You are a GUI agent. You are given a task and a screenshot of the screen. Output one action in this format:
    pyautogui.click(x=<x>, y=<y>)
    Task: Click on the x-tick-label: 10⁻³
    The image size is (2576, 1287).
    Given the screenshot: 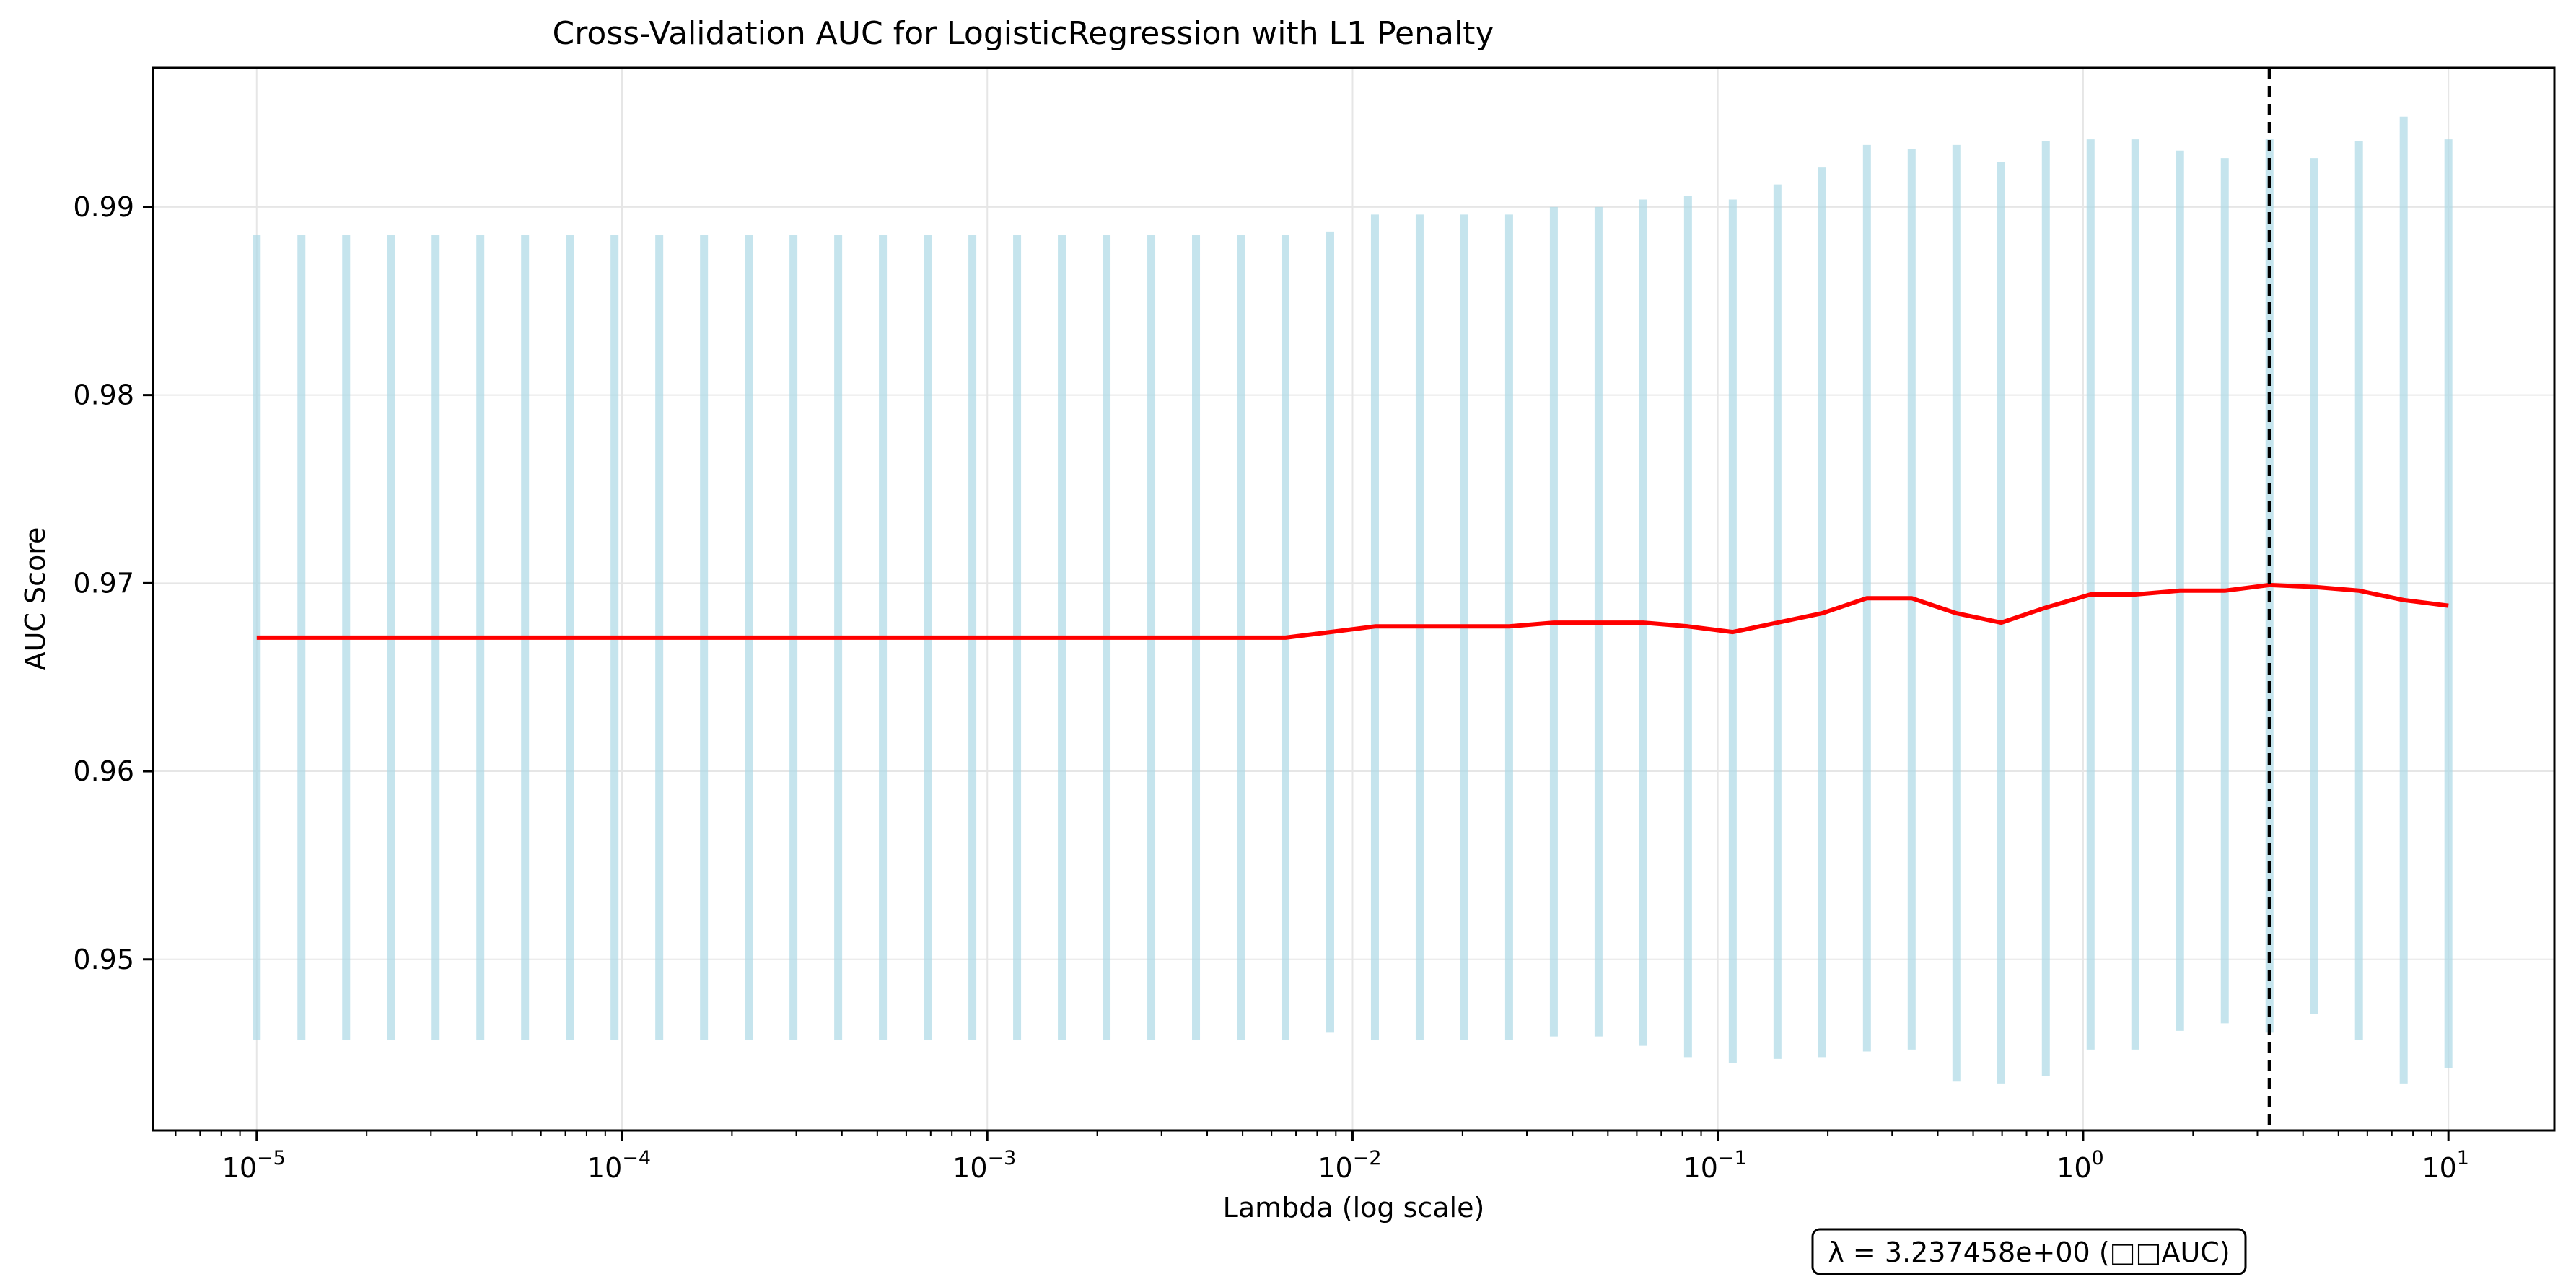 What is the action you would take?
    pyautogui.click(x=984, y=1165)
    